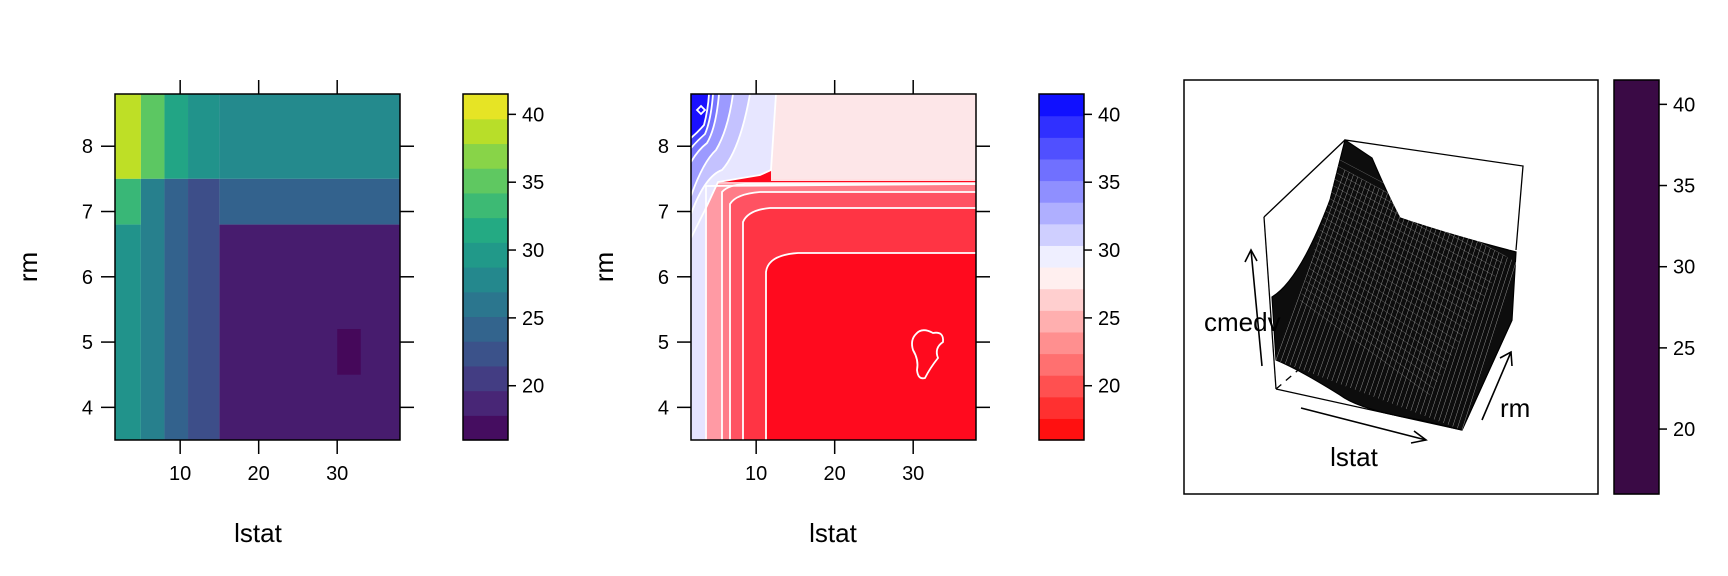 This screenshot has width=1728, height=576. I want to click on contour-plot-colorkey: 20 25 30 35 40, so click(1079, 267).